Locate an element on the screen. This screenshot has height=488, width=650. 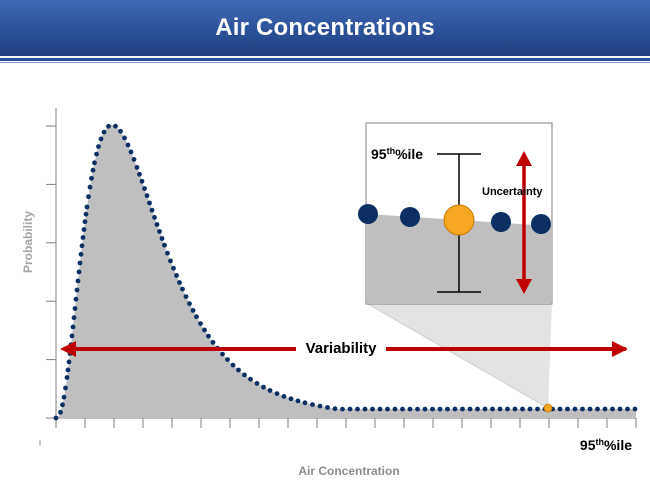
percentile-point-large is located at coordinates (459, 220).